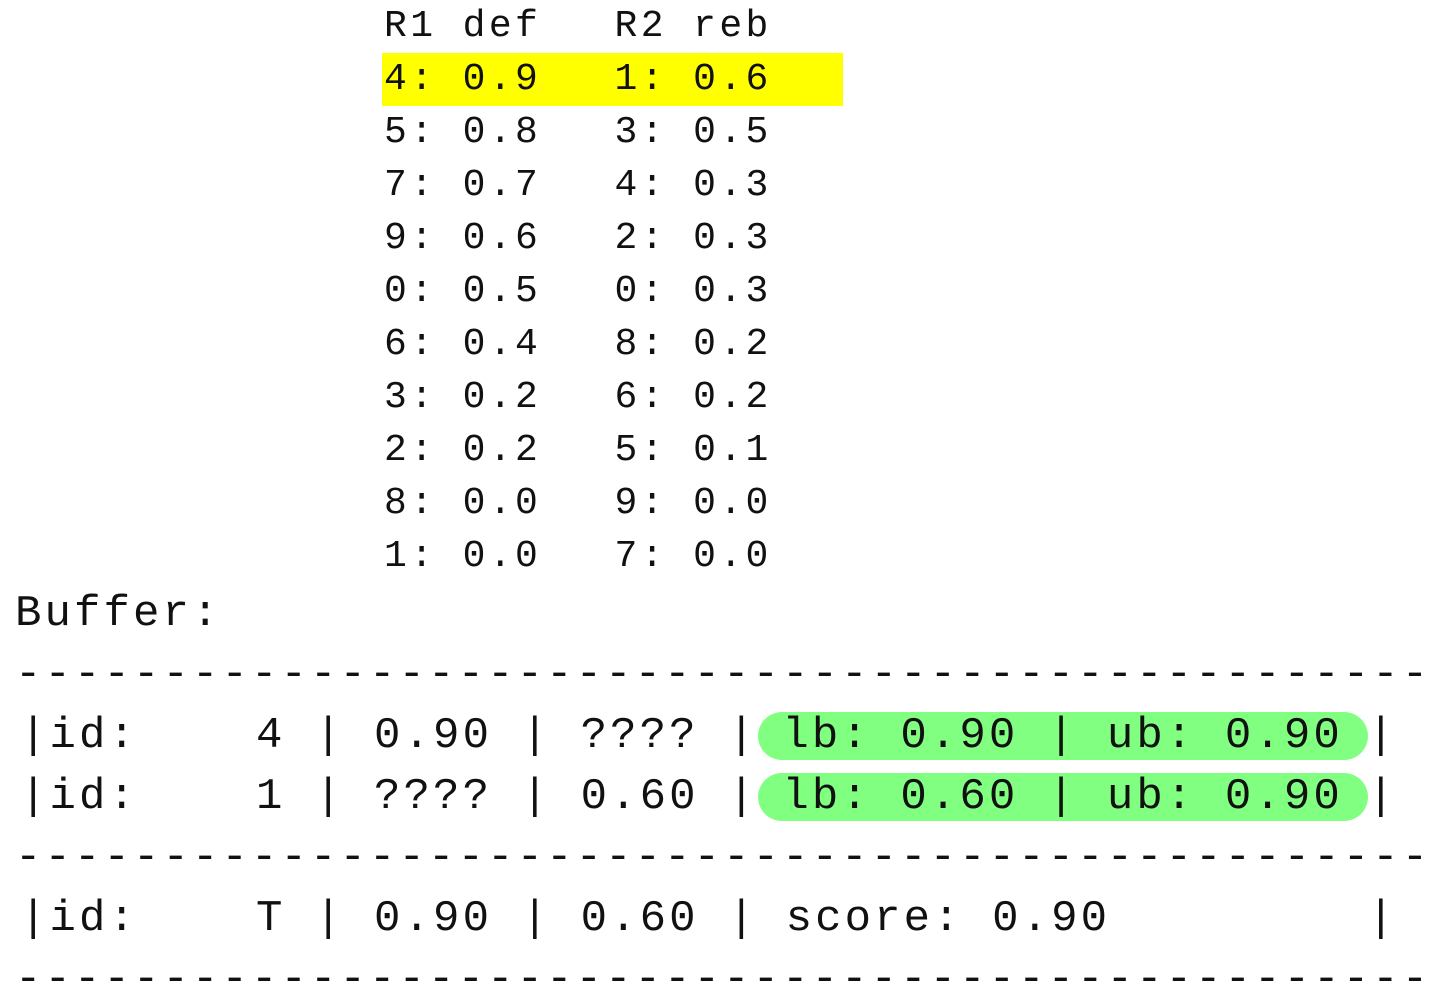 This screenshot has height=1000, width=1439. I want to click on list-entry: 6: 0.4, so click(463, 344).